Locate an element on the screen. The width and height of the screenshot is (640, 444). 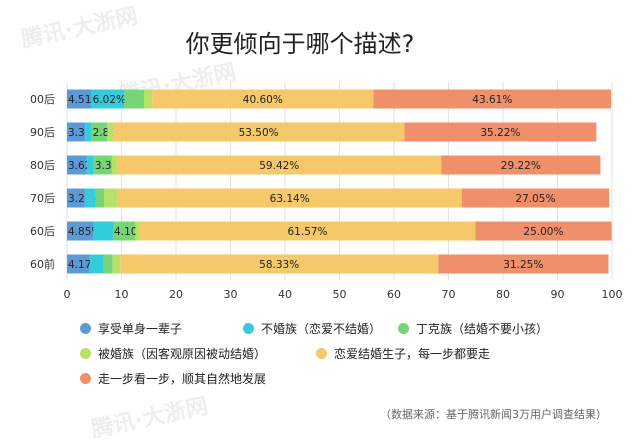
data-label: 43.61% is located at coordinates (492, 100).